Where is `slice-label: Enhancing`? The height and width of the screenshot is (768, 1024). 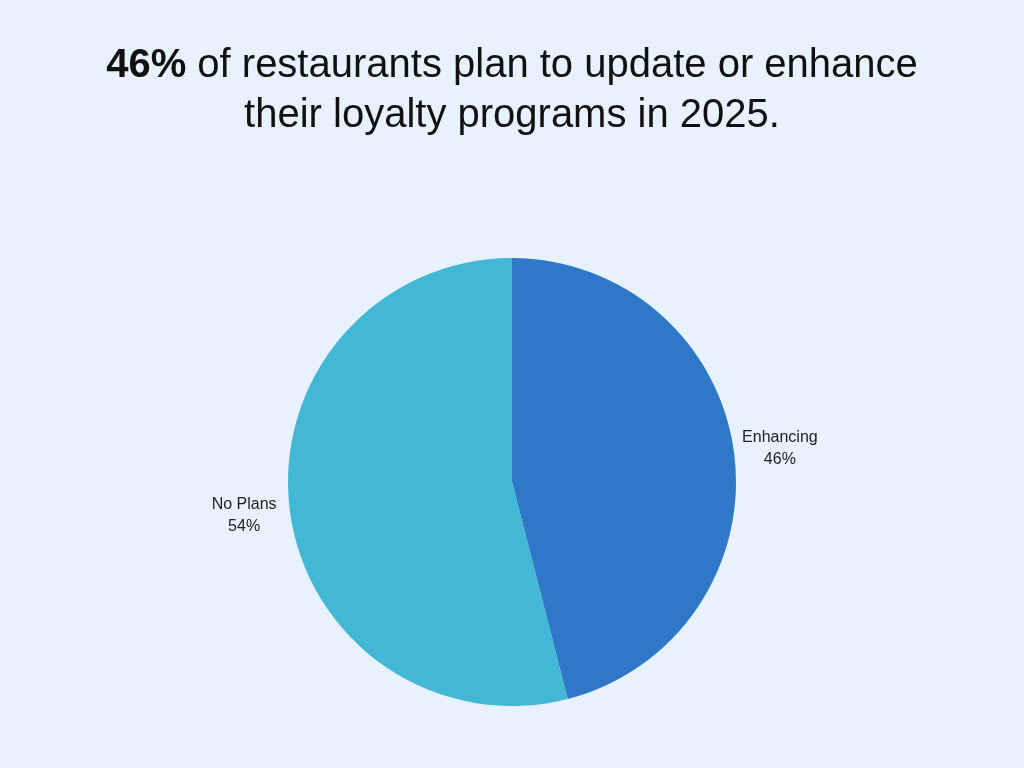
slice-label: Enhancing is located at coordinates (780, 436).